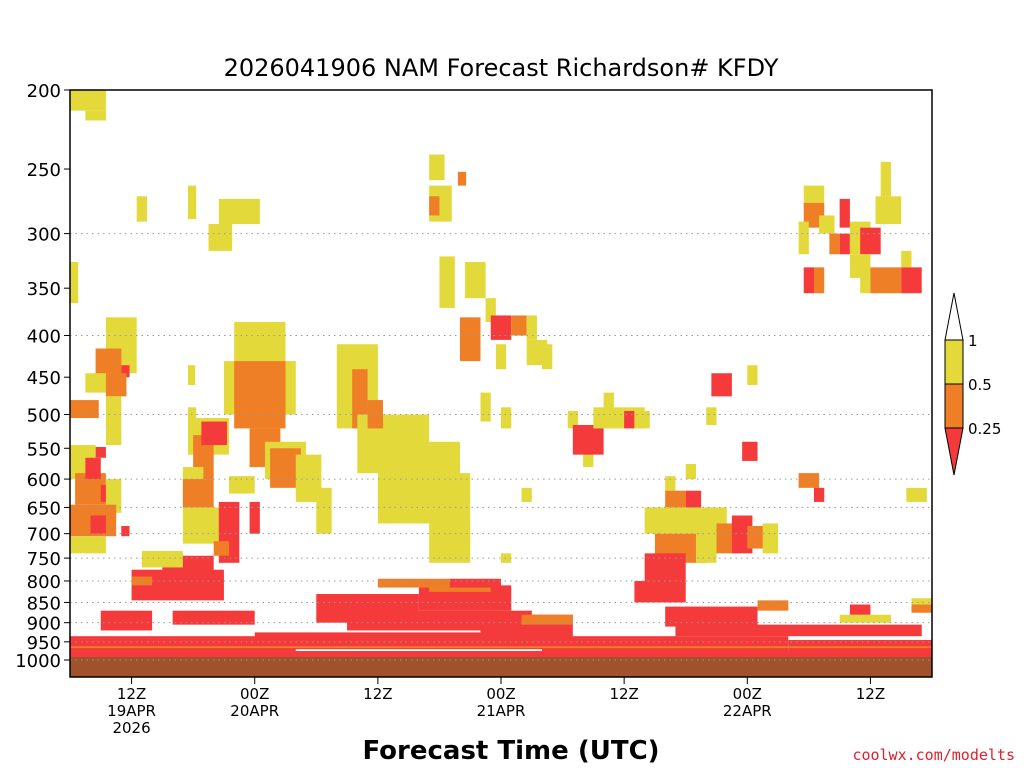  I want to click on colorbar-tick-label: 0.25, so click(984, 429).